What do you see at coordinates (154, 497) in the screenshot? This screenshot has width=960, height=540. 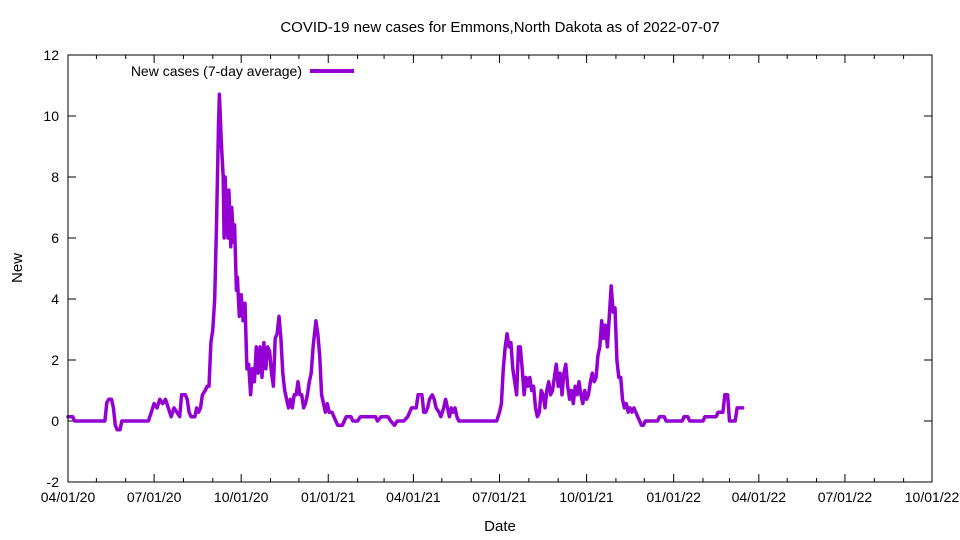 I see `x-tick-label: 07/01/20` at bounding box center [154, 497].